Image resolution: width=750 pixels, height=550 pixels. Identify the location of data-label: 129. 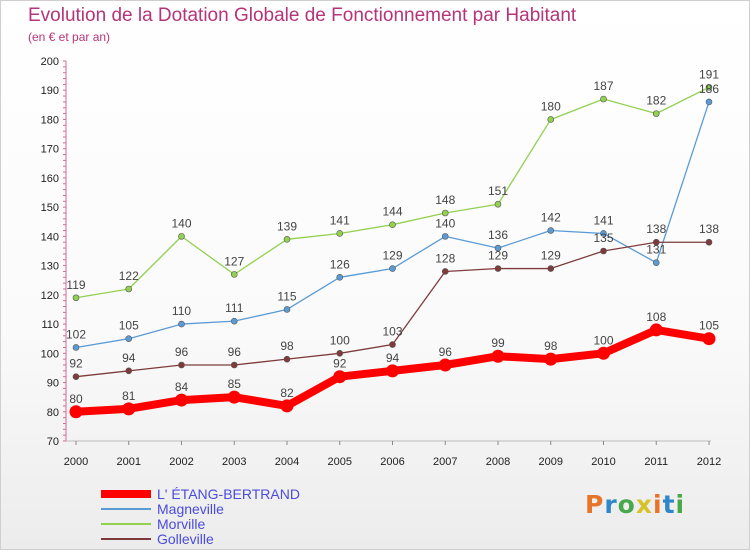
(551, 256).